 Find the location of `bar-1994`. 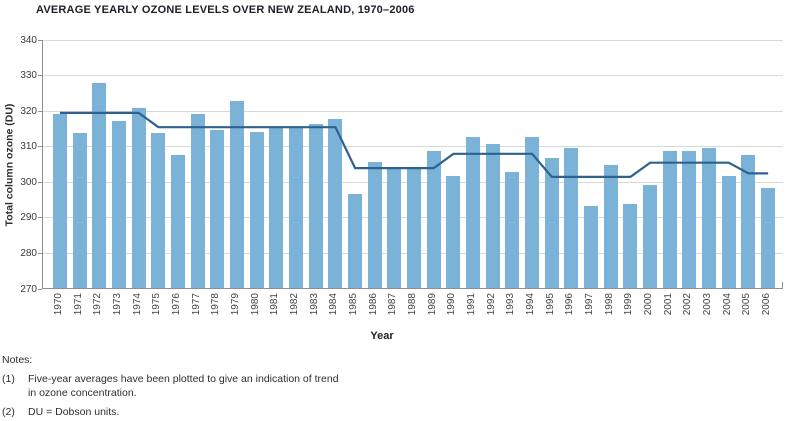

bar-1994 is located at coordinates (532, 212).